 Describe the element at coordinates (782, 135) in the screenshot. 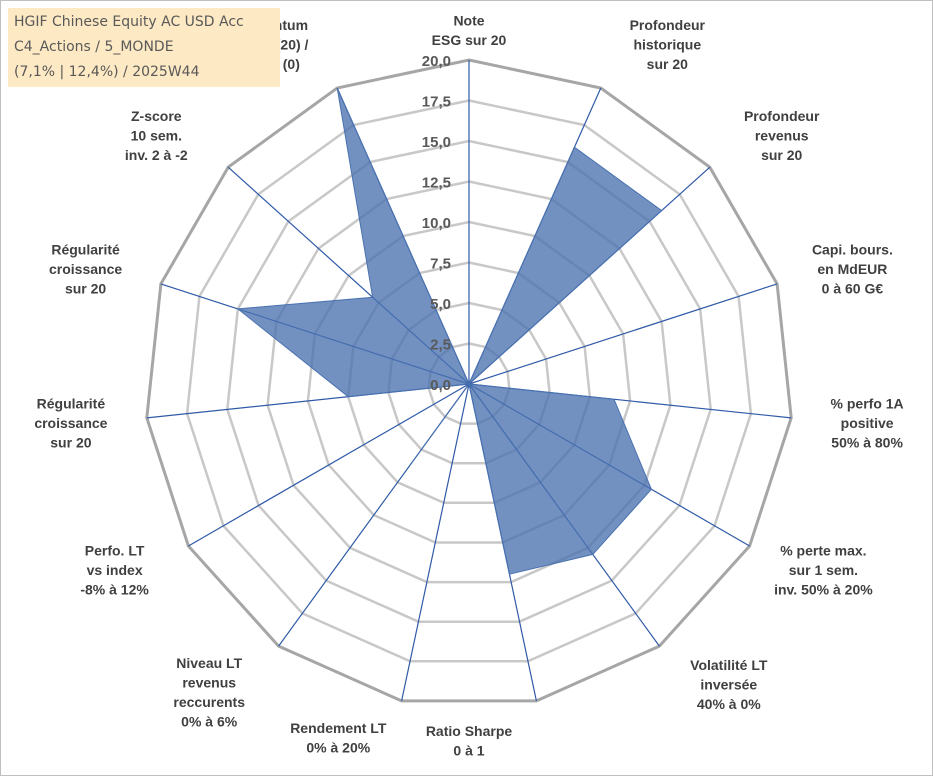

I see `axis-label: Profondeur revenus sur 20` at that location.